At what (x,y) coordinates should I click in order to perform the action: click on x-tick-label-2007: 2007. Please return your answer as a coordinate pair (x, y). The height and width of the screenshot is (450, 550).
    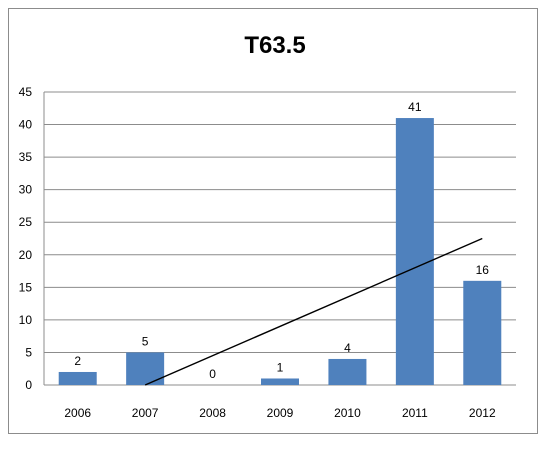
    Looking at the image, I should click on (145, 413).